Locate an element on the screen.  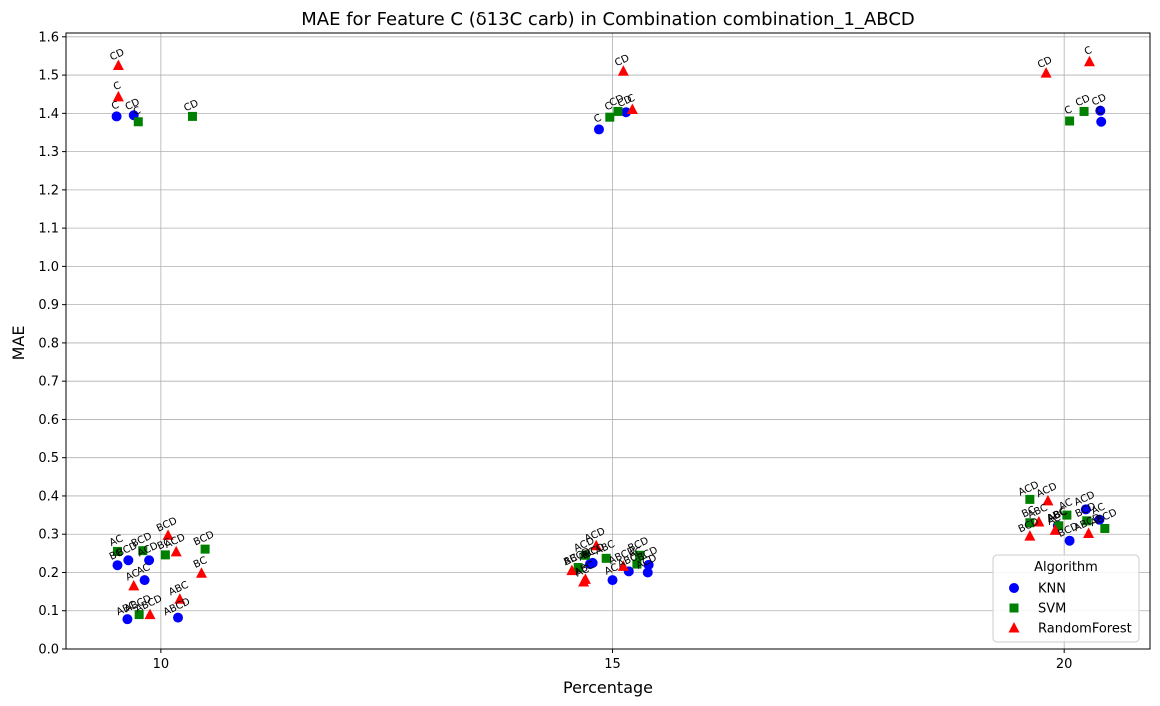
legend-title: Algorithm is located at coordinates (1066, 567).